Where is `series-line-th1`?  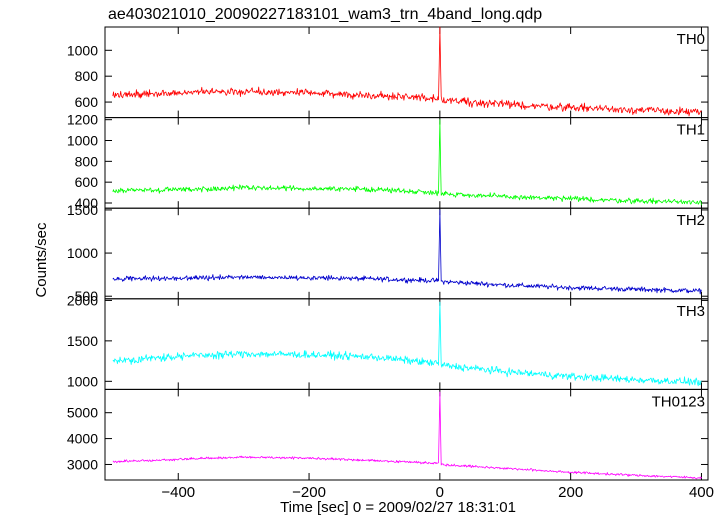
series-line-th1 is located at coordinates (407, 162).